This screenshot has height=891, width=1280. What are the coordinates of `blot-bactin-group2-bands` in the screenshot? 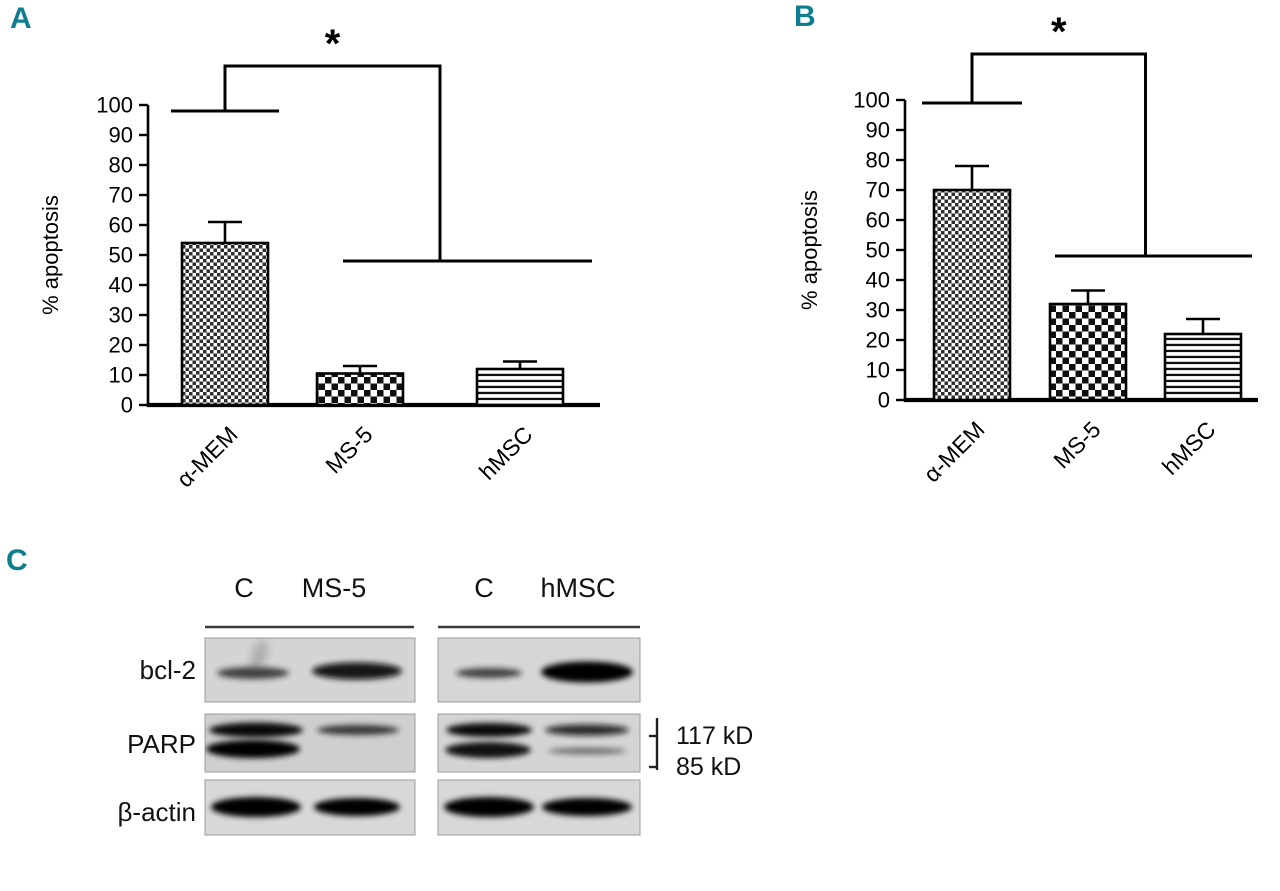 It's located at (538, 807).